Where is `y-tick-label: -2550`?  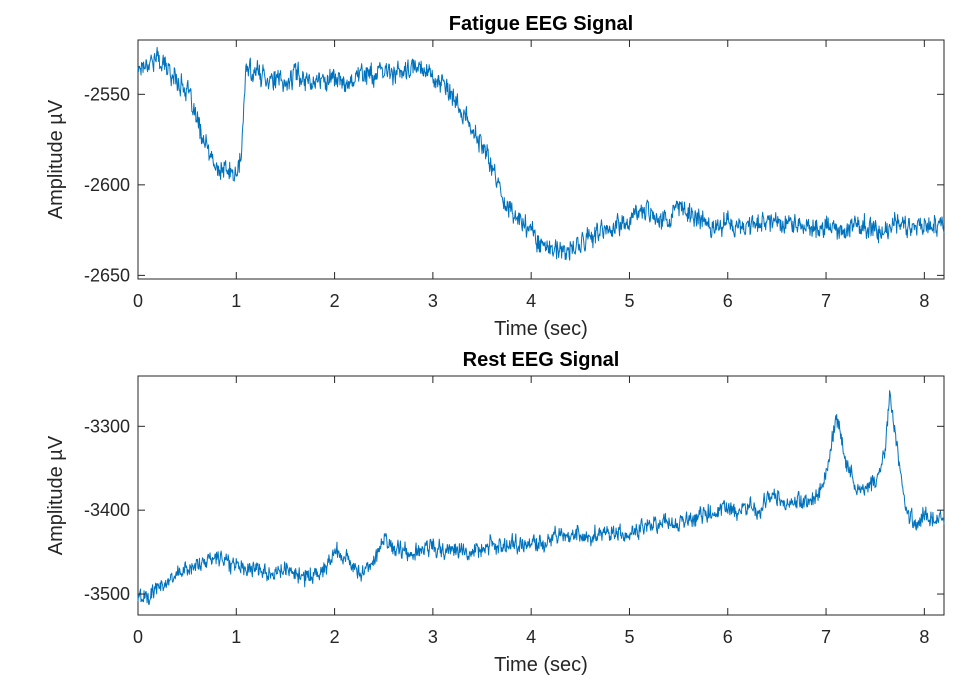
y-tick-label: -2550 is located at coordinates (107, 94).